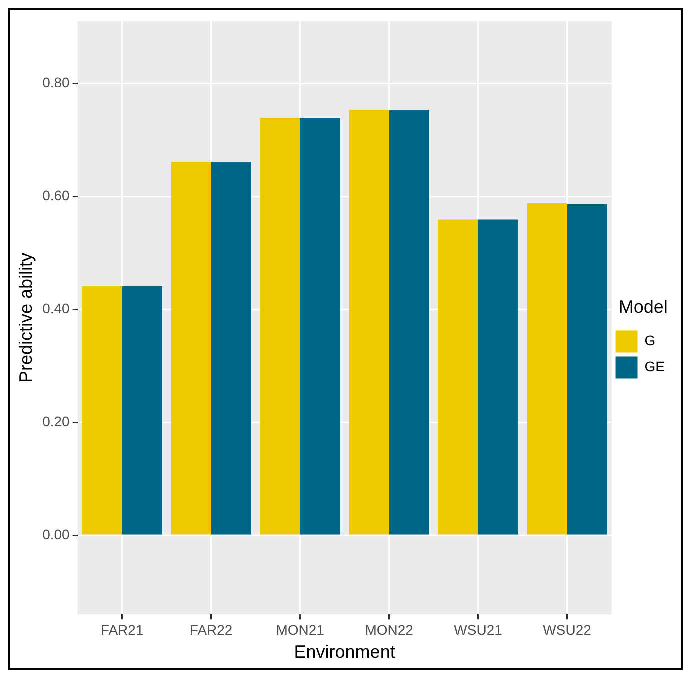 The width and height of the screenshot is (691, 678). Describe the element at coordinates (345, 652) in the screenshot. I see `x-axis-title: Environment` at that location.